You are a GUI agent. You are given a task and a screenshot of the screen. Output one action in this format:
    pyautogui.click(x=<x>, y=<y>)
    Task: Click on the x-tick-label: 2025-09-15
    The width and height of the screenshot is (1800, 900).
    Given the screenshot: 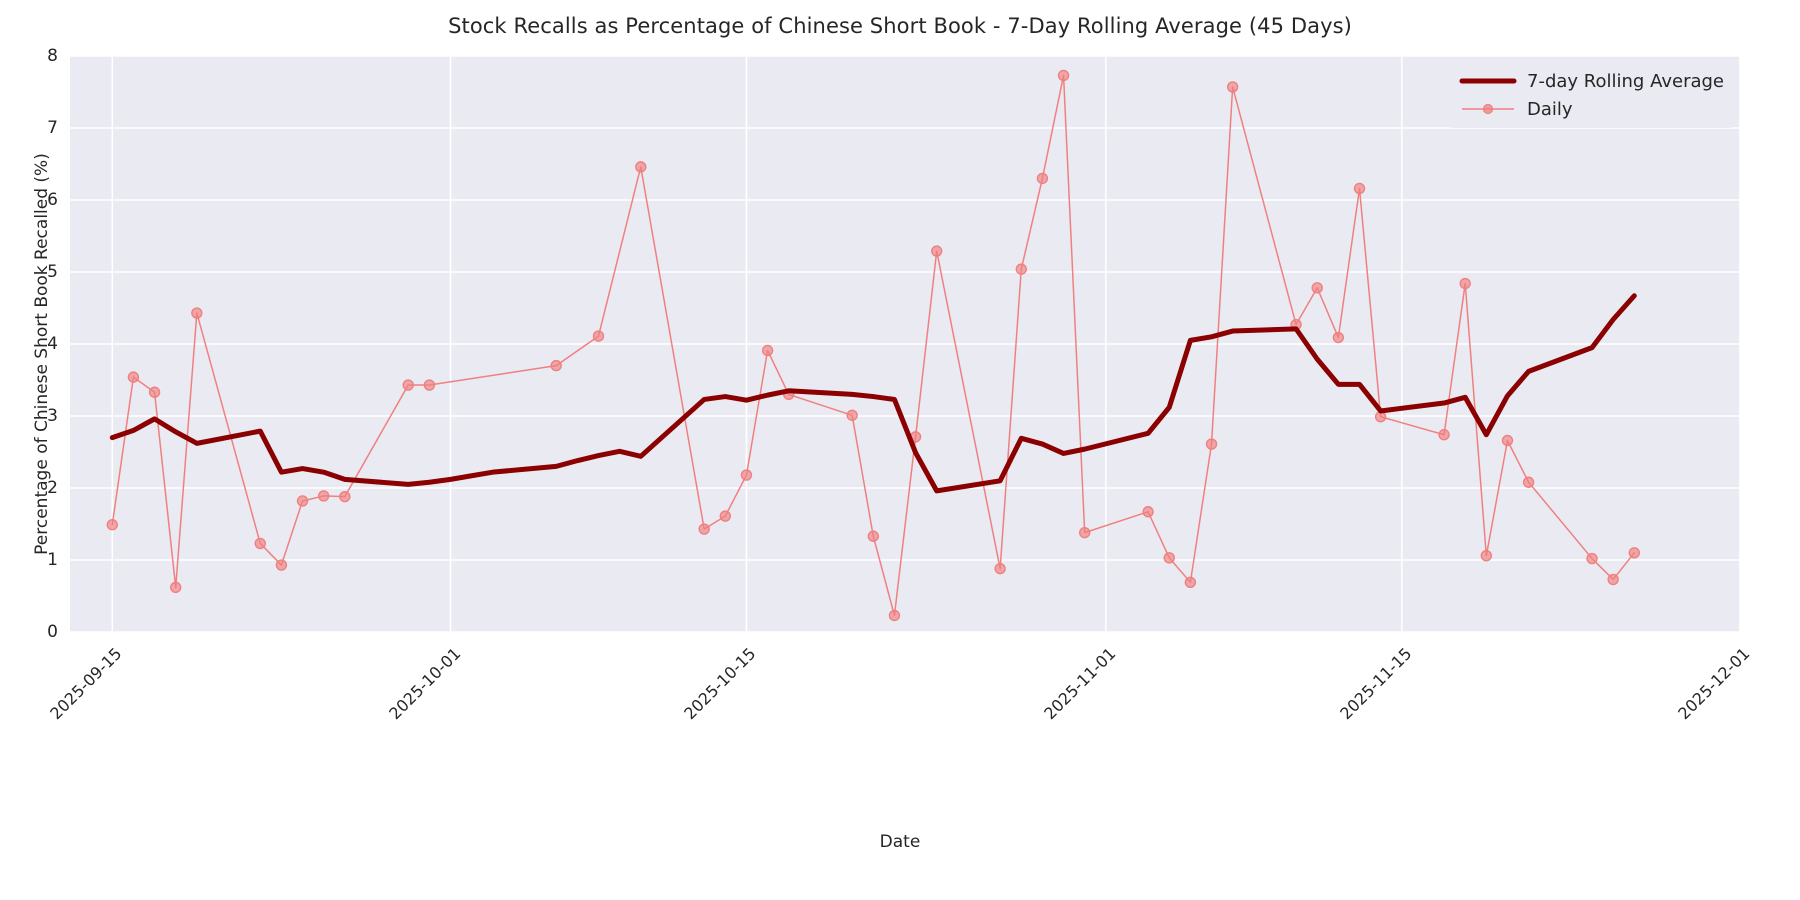 What is the action you would take?
    pyautogui.click(x=86, y=684)
    